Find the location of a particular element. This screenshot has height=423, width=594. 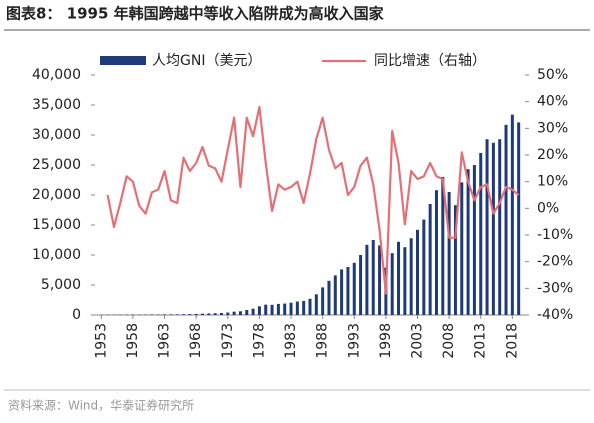

y2-tick-label: 10% is located at coordinates (552, 182).